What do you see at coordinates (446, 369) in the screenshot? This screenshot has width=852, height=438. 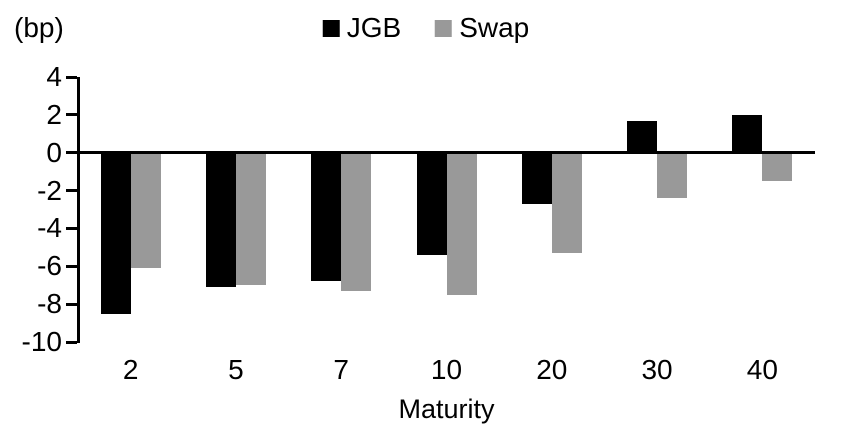 I see `x-tick-label-10: 10` at bounding box center [446, 369].